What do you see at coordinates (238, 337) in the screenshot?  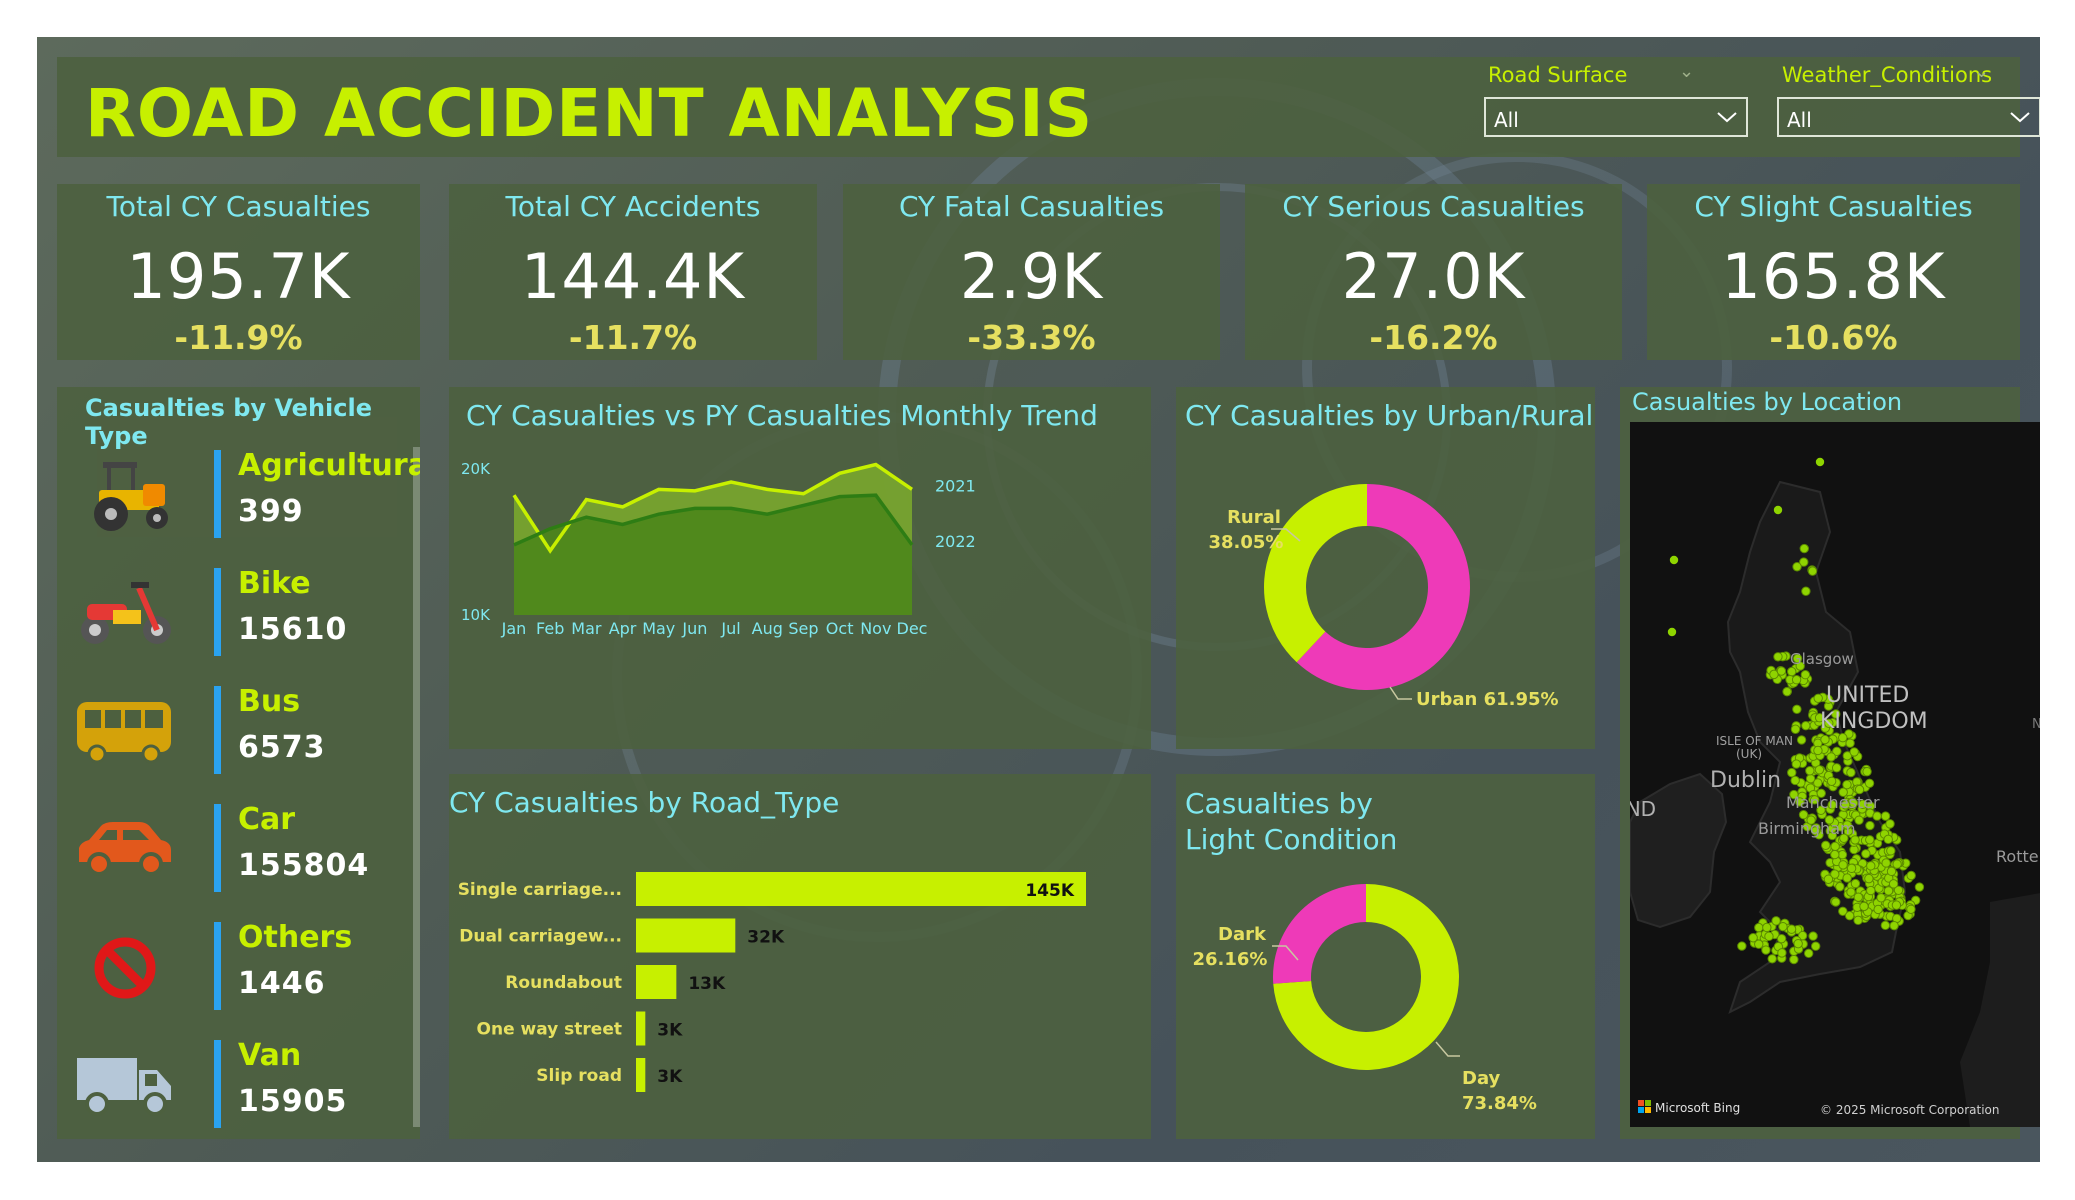 I see `kpi-delta: -11.9%` at bounding box center [238, 337].